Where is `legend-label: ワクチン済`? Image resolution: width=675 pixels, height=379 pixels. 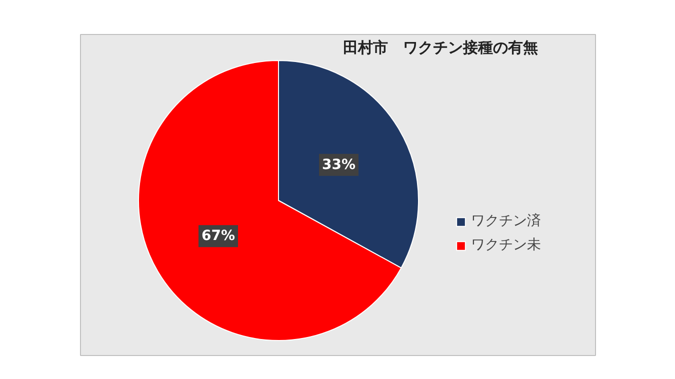
legend-label: ワクチン済 is located at coordinates (506, 221).